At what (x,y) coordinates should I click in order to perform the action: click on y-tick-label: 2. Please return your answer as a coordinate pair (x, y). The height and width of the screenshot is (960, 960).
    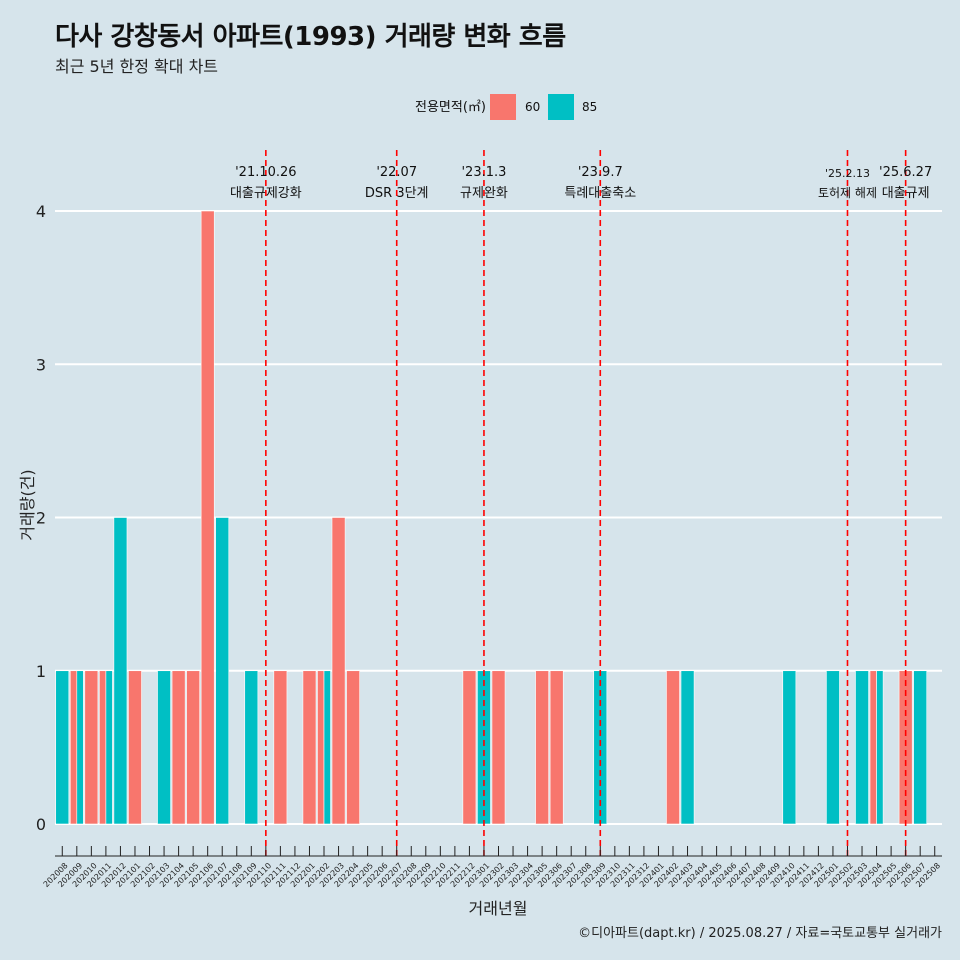
    Looking at the image, I should click on (41, 518).